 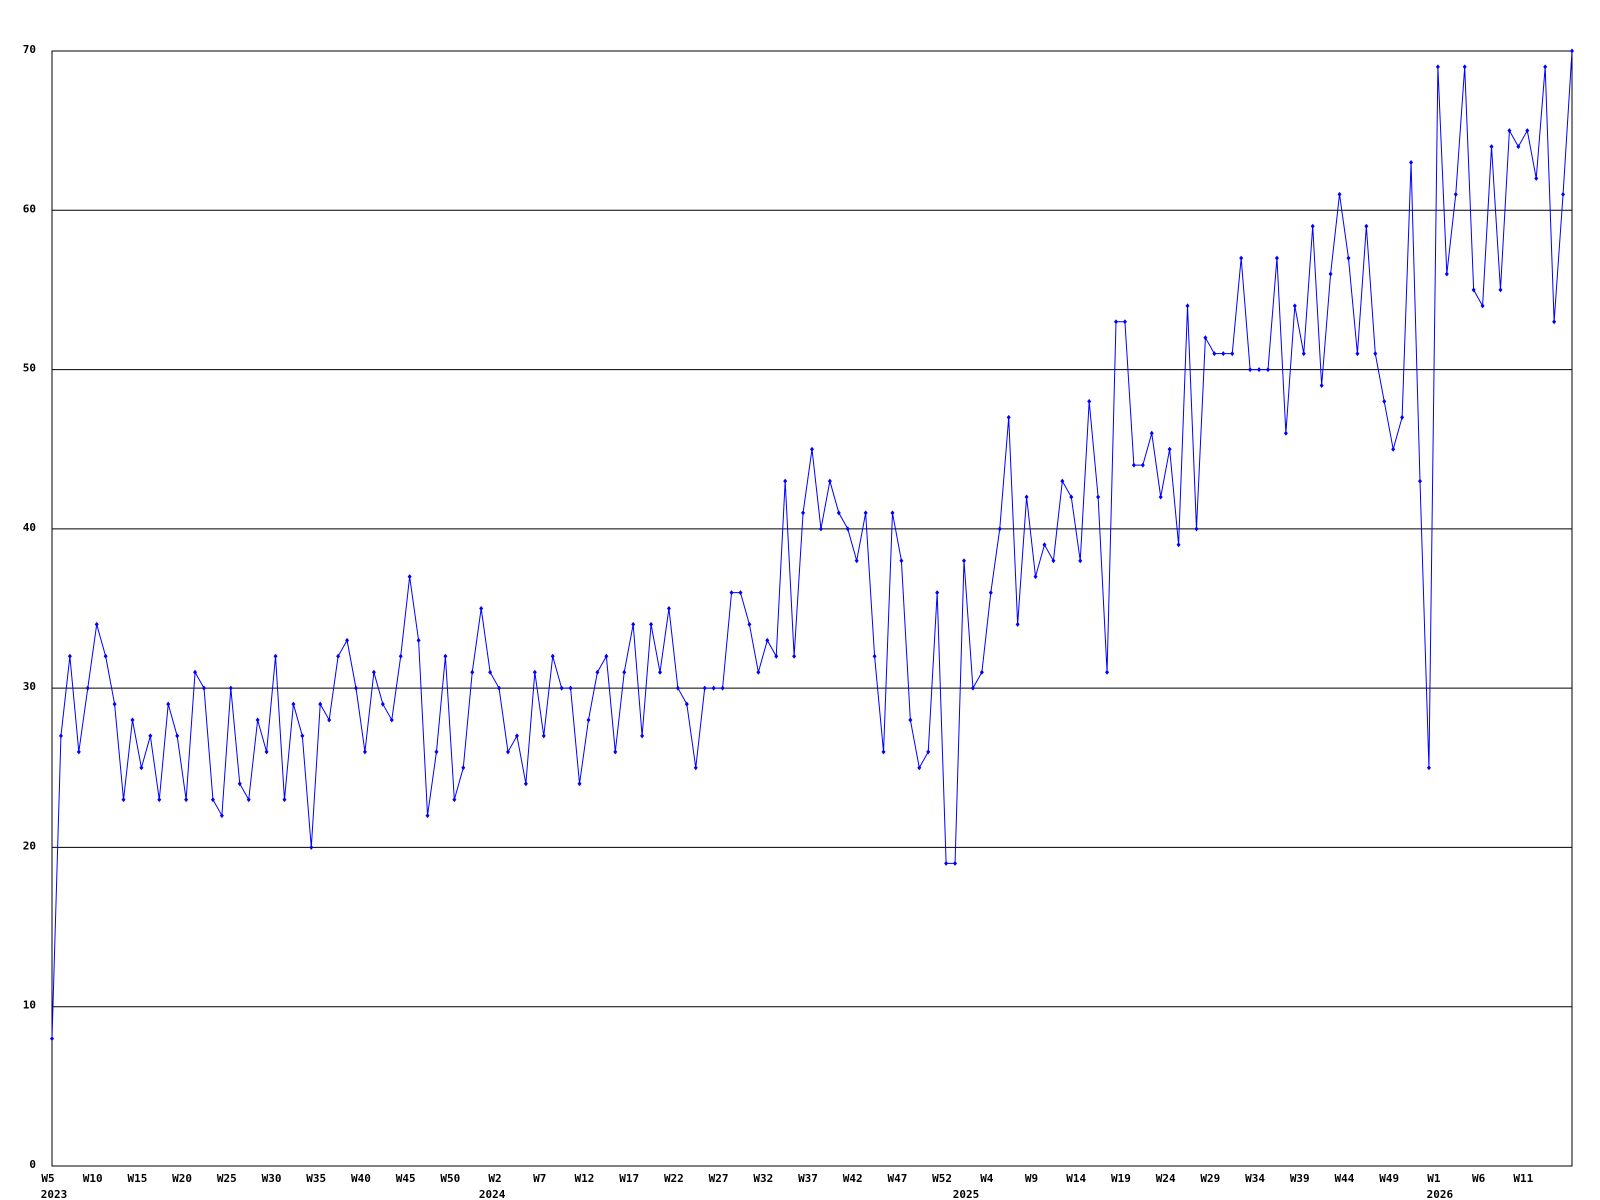 What do you see at coordinates (29, 1005) in the screenshot?
I see `y-tick-label: 10` at bounding box center [29, 1005].